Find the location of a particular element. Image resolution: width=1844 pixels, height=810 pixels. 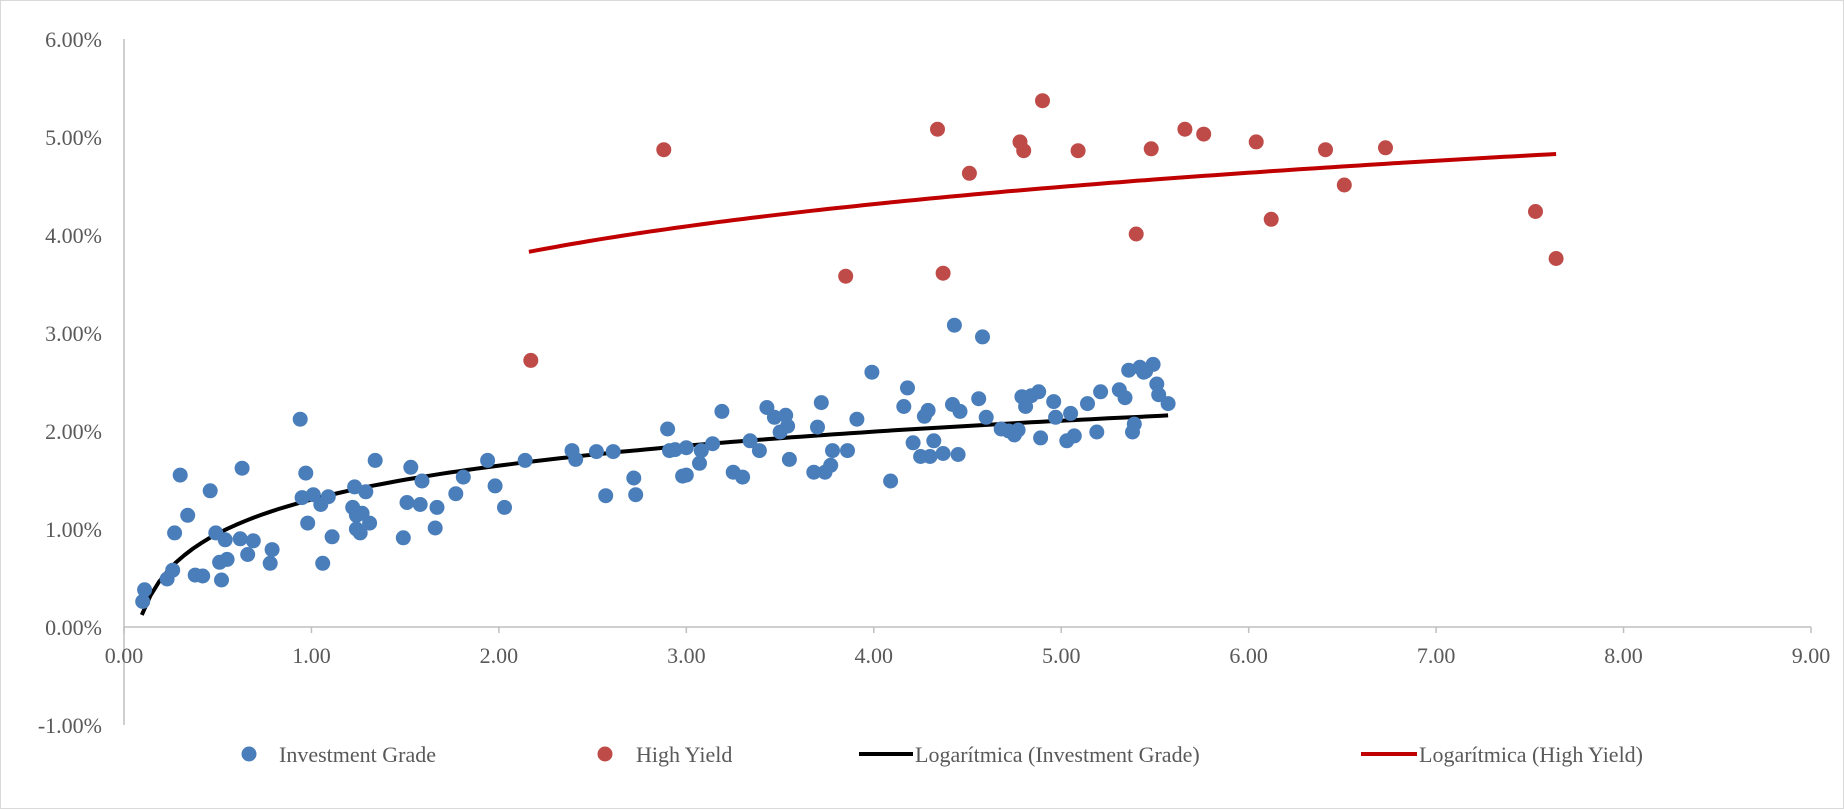

y-tick-label: 5.00% is located at coordinates (73, 137).